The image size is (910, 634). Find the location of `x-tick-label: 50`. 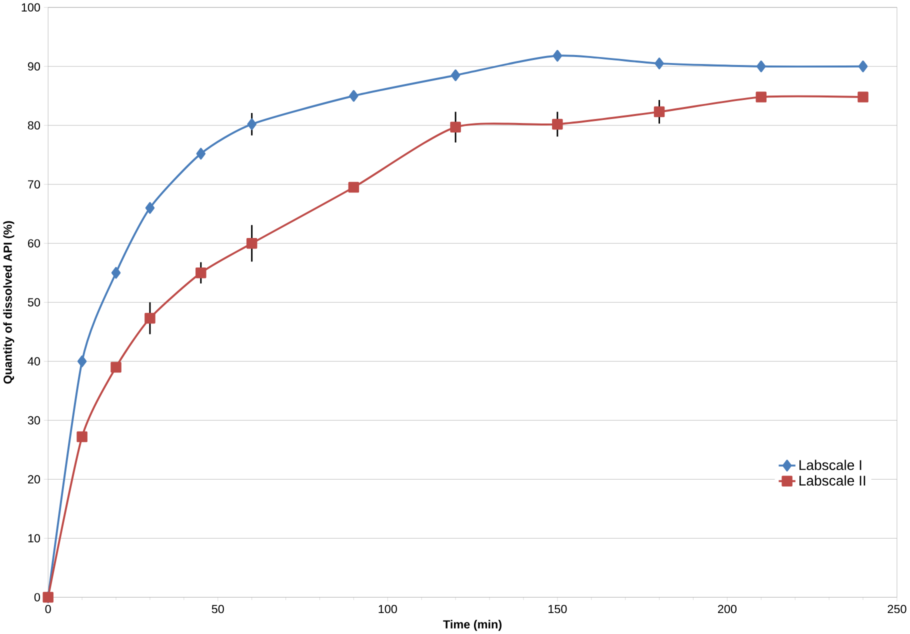

x-tick-label: 50 is located at coordinates (218, 609).